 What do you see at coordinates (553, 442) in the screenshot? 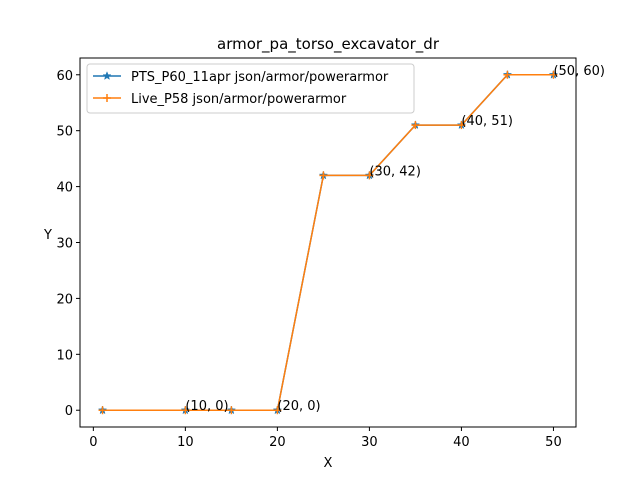
I see `x-tick-label: 50` at bounding box center [553, 442].